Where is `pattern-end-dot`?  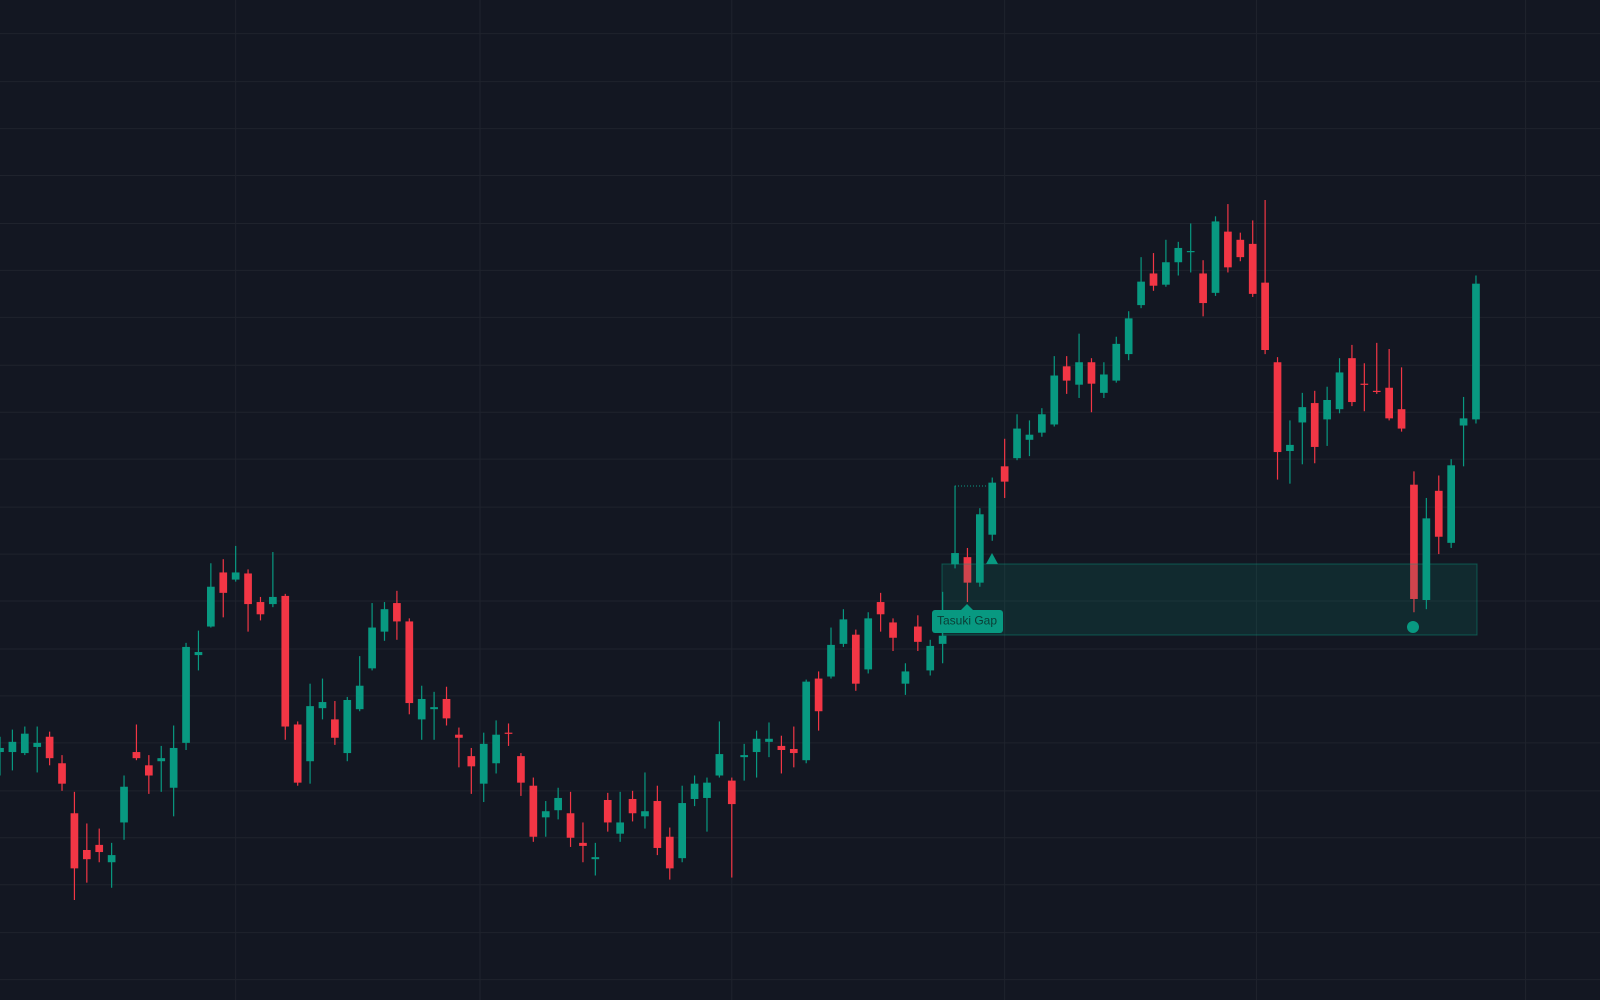 pattern-end-dot is located at coordinates (1413, 627).